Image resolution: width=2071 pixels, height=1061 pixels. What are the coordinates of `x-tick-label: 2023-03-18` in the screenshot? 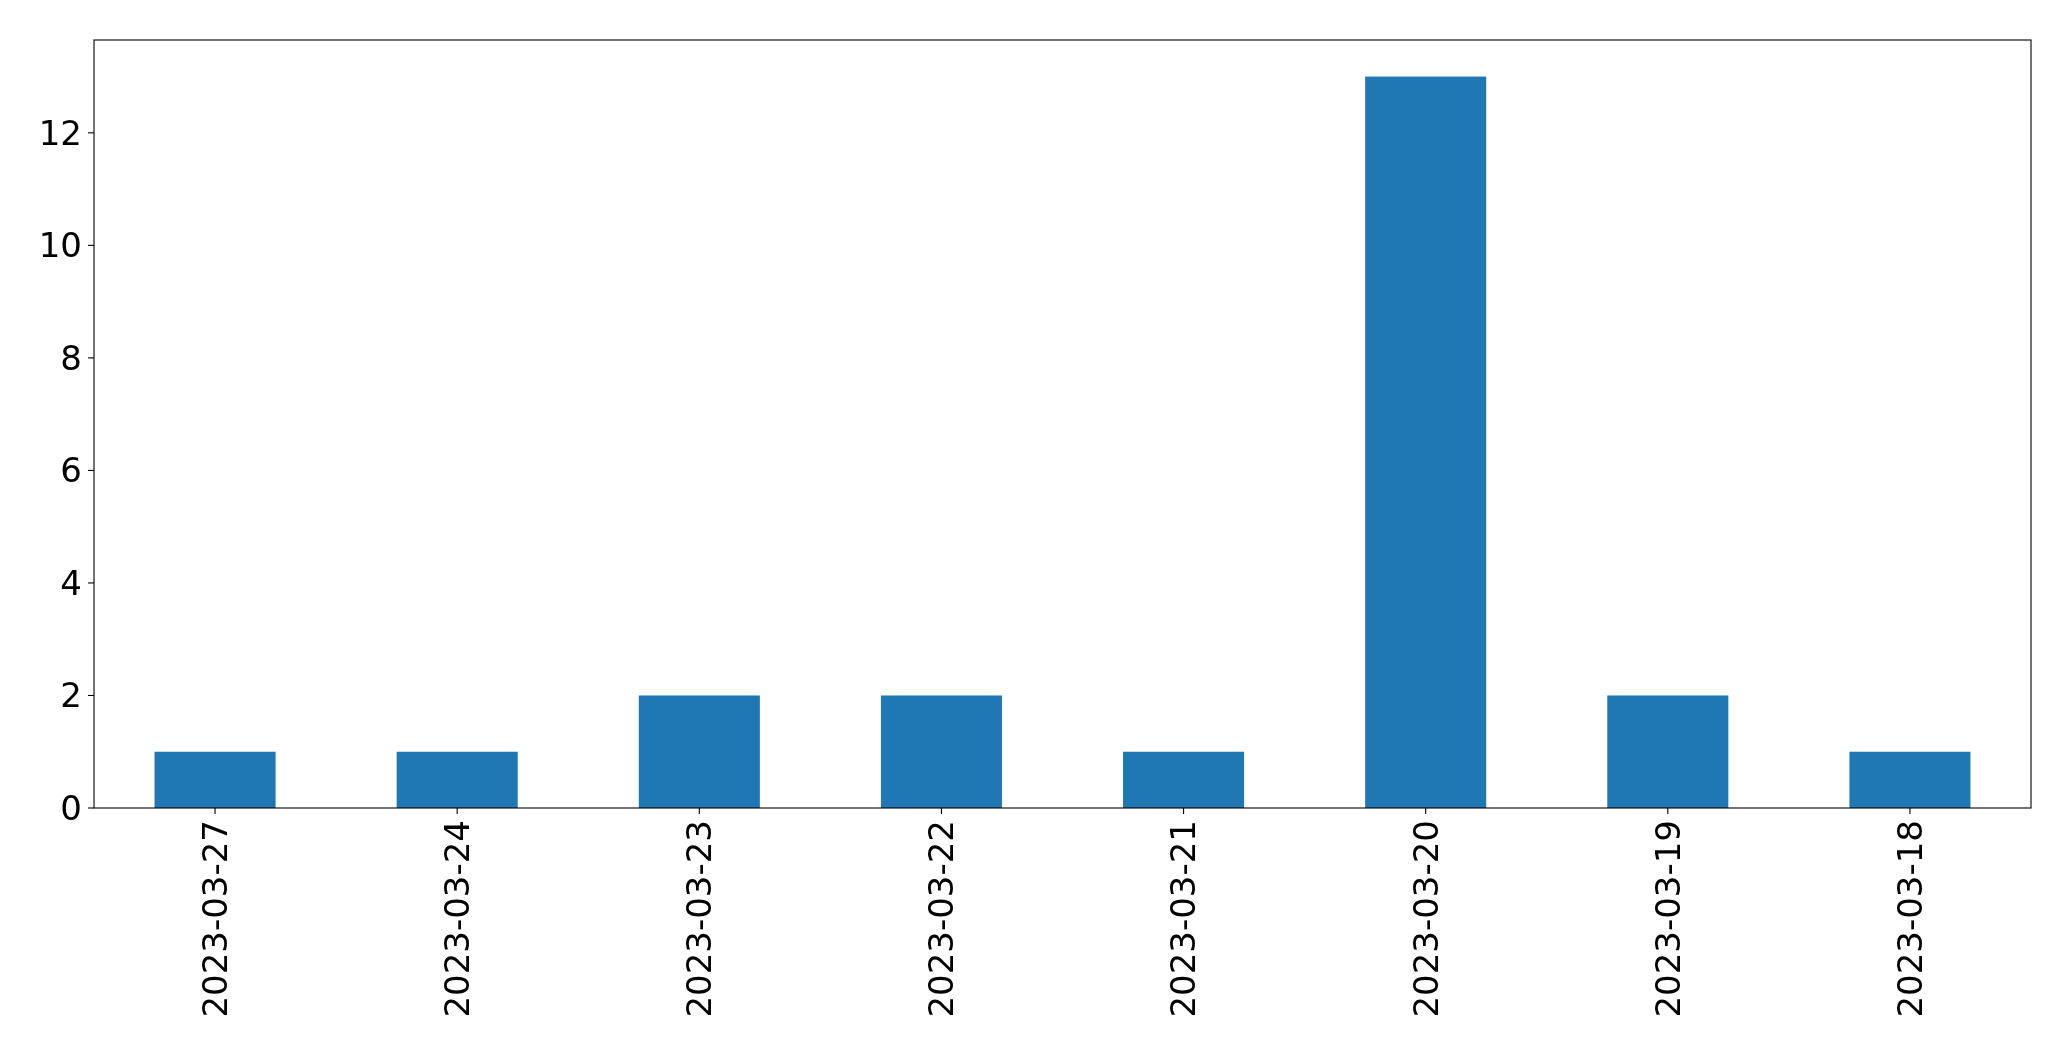 It's located at (1909, 919).